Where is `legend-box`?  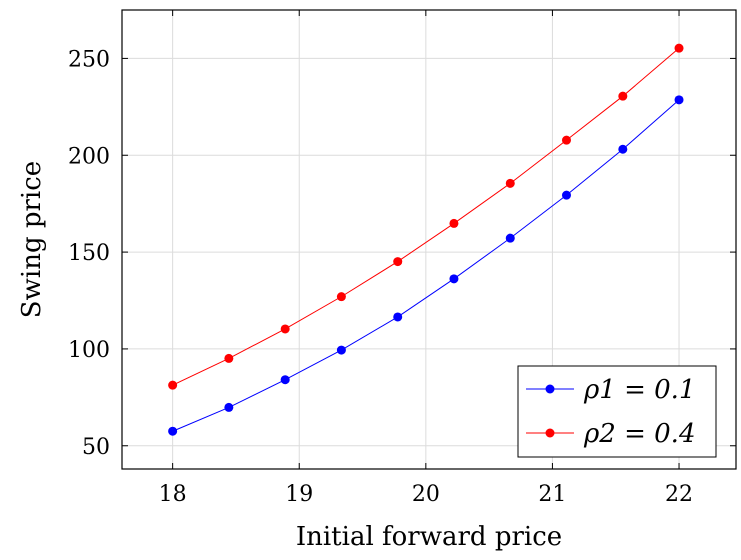 legend-box is located at coordinates (617, 411).